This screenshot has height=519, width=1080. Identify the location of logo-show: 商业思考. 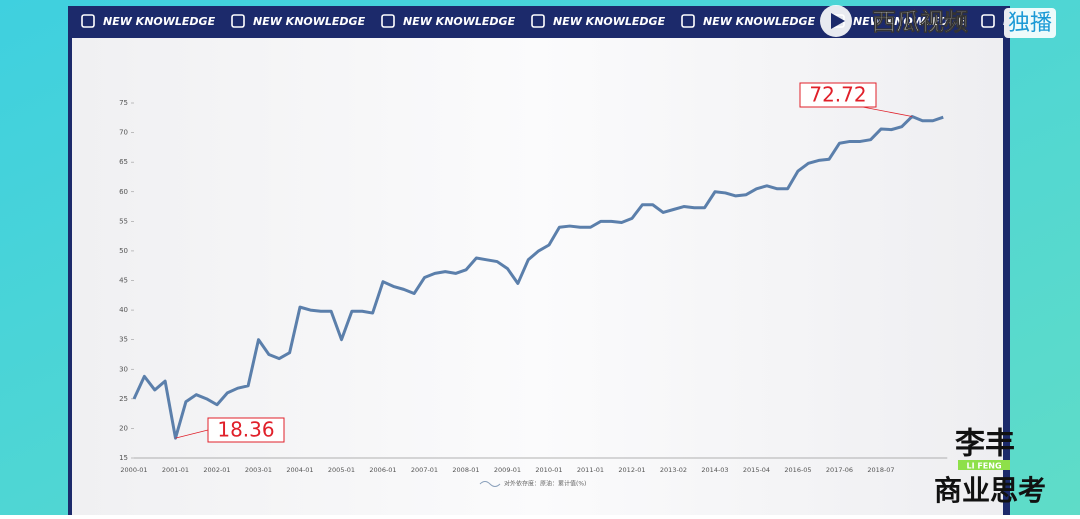
(990, 490).